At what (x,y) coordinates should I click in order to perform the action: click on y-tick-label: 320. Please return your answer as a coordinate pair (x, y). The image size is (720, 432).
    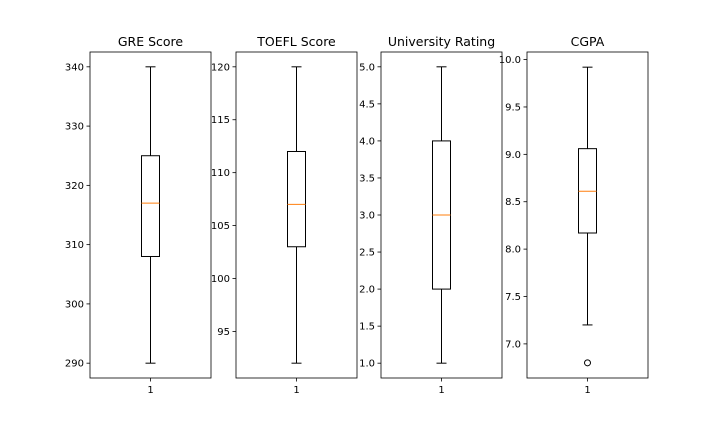
    Looking at the image, I should click on (74, 186).